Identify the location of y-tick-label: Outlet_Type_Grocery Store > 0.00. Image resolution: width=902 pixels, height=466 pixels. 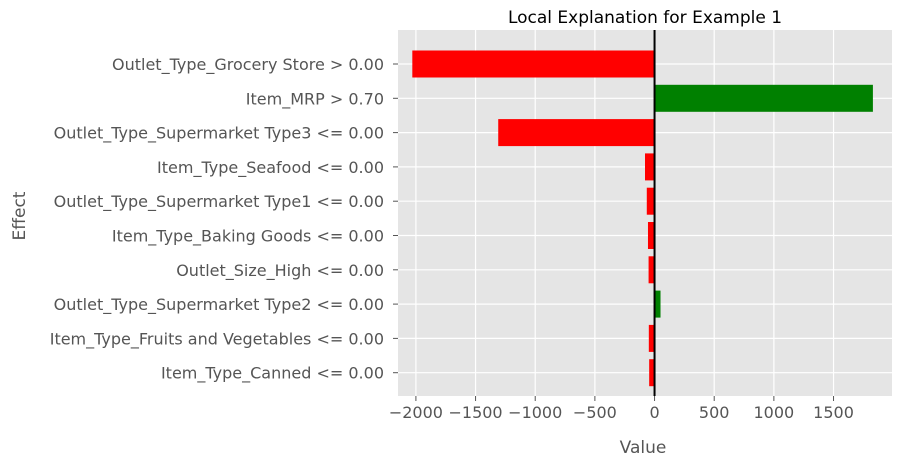
(248, 65).